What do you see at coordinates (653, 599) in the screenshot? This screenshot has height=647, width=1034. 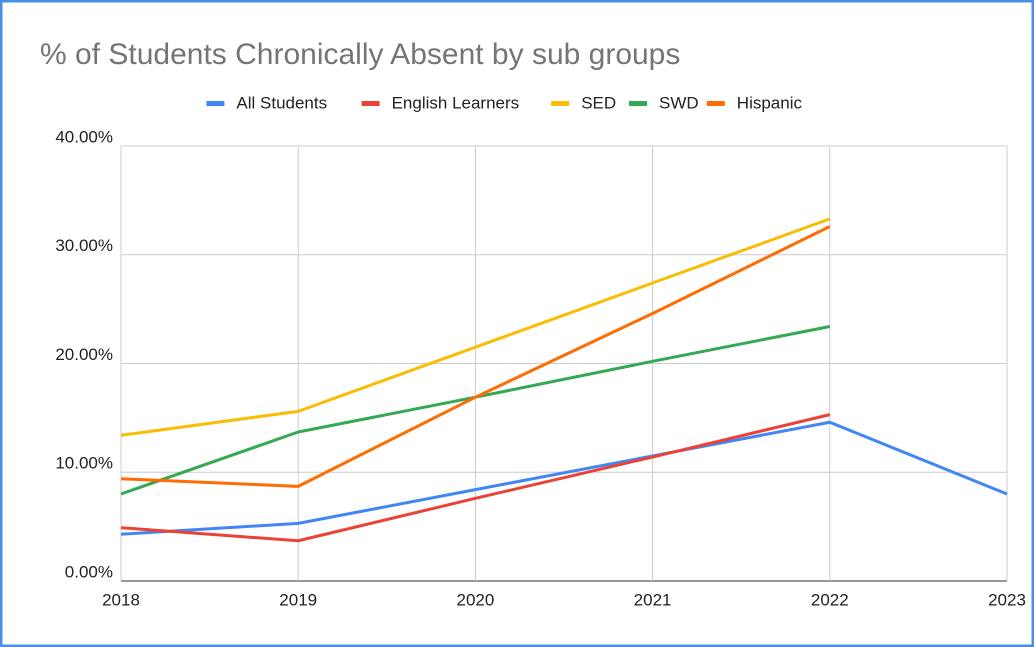 I see `x-tick-label: 2021` at bounding box center [653, 599].